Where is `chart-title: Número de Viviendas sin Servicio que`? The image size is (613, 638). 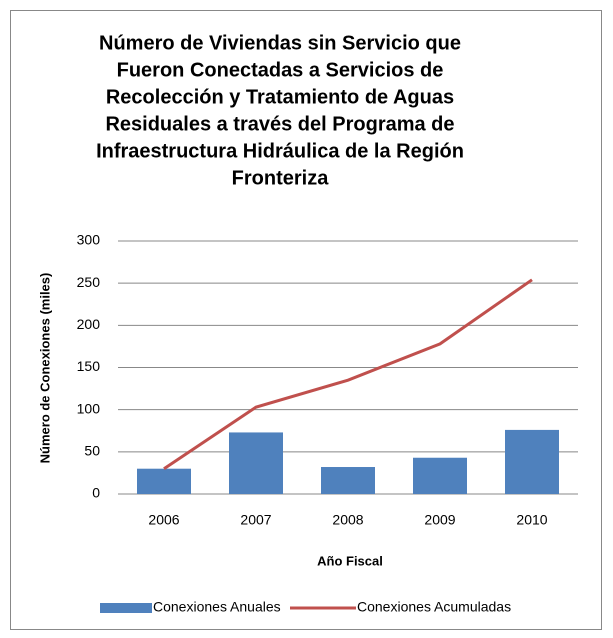
chart-title: Número de Viviendas sin Servicio que is located at coordinates (280, 43).